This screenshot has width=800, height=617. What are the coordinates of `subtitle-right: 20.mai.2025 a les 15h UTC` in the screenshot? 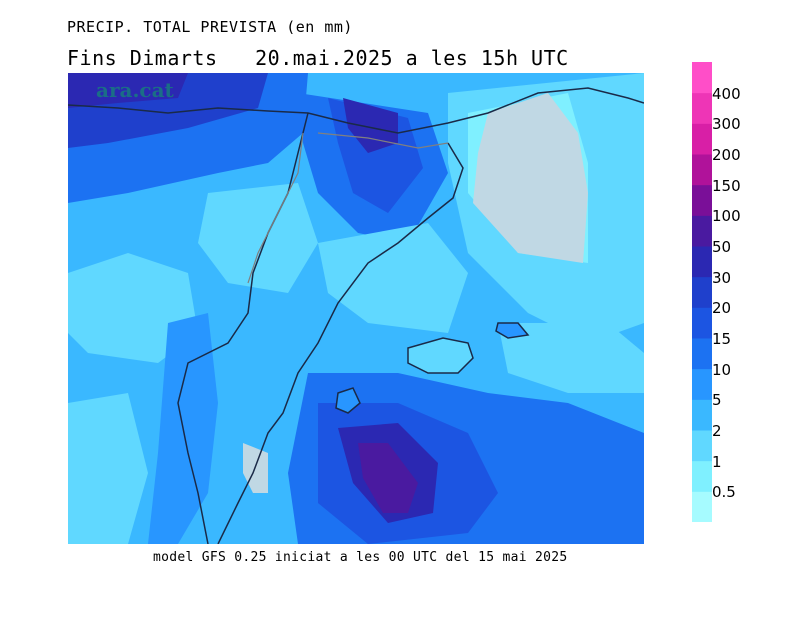 It's located at (412, 58).